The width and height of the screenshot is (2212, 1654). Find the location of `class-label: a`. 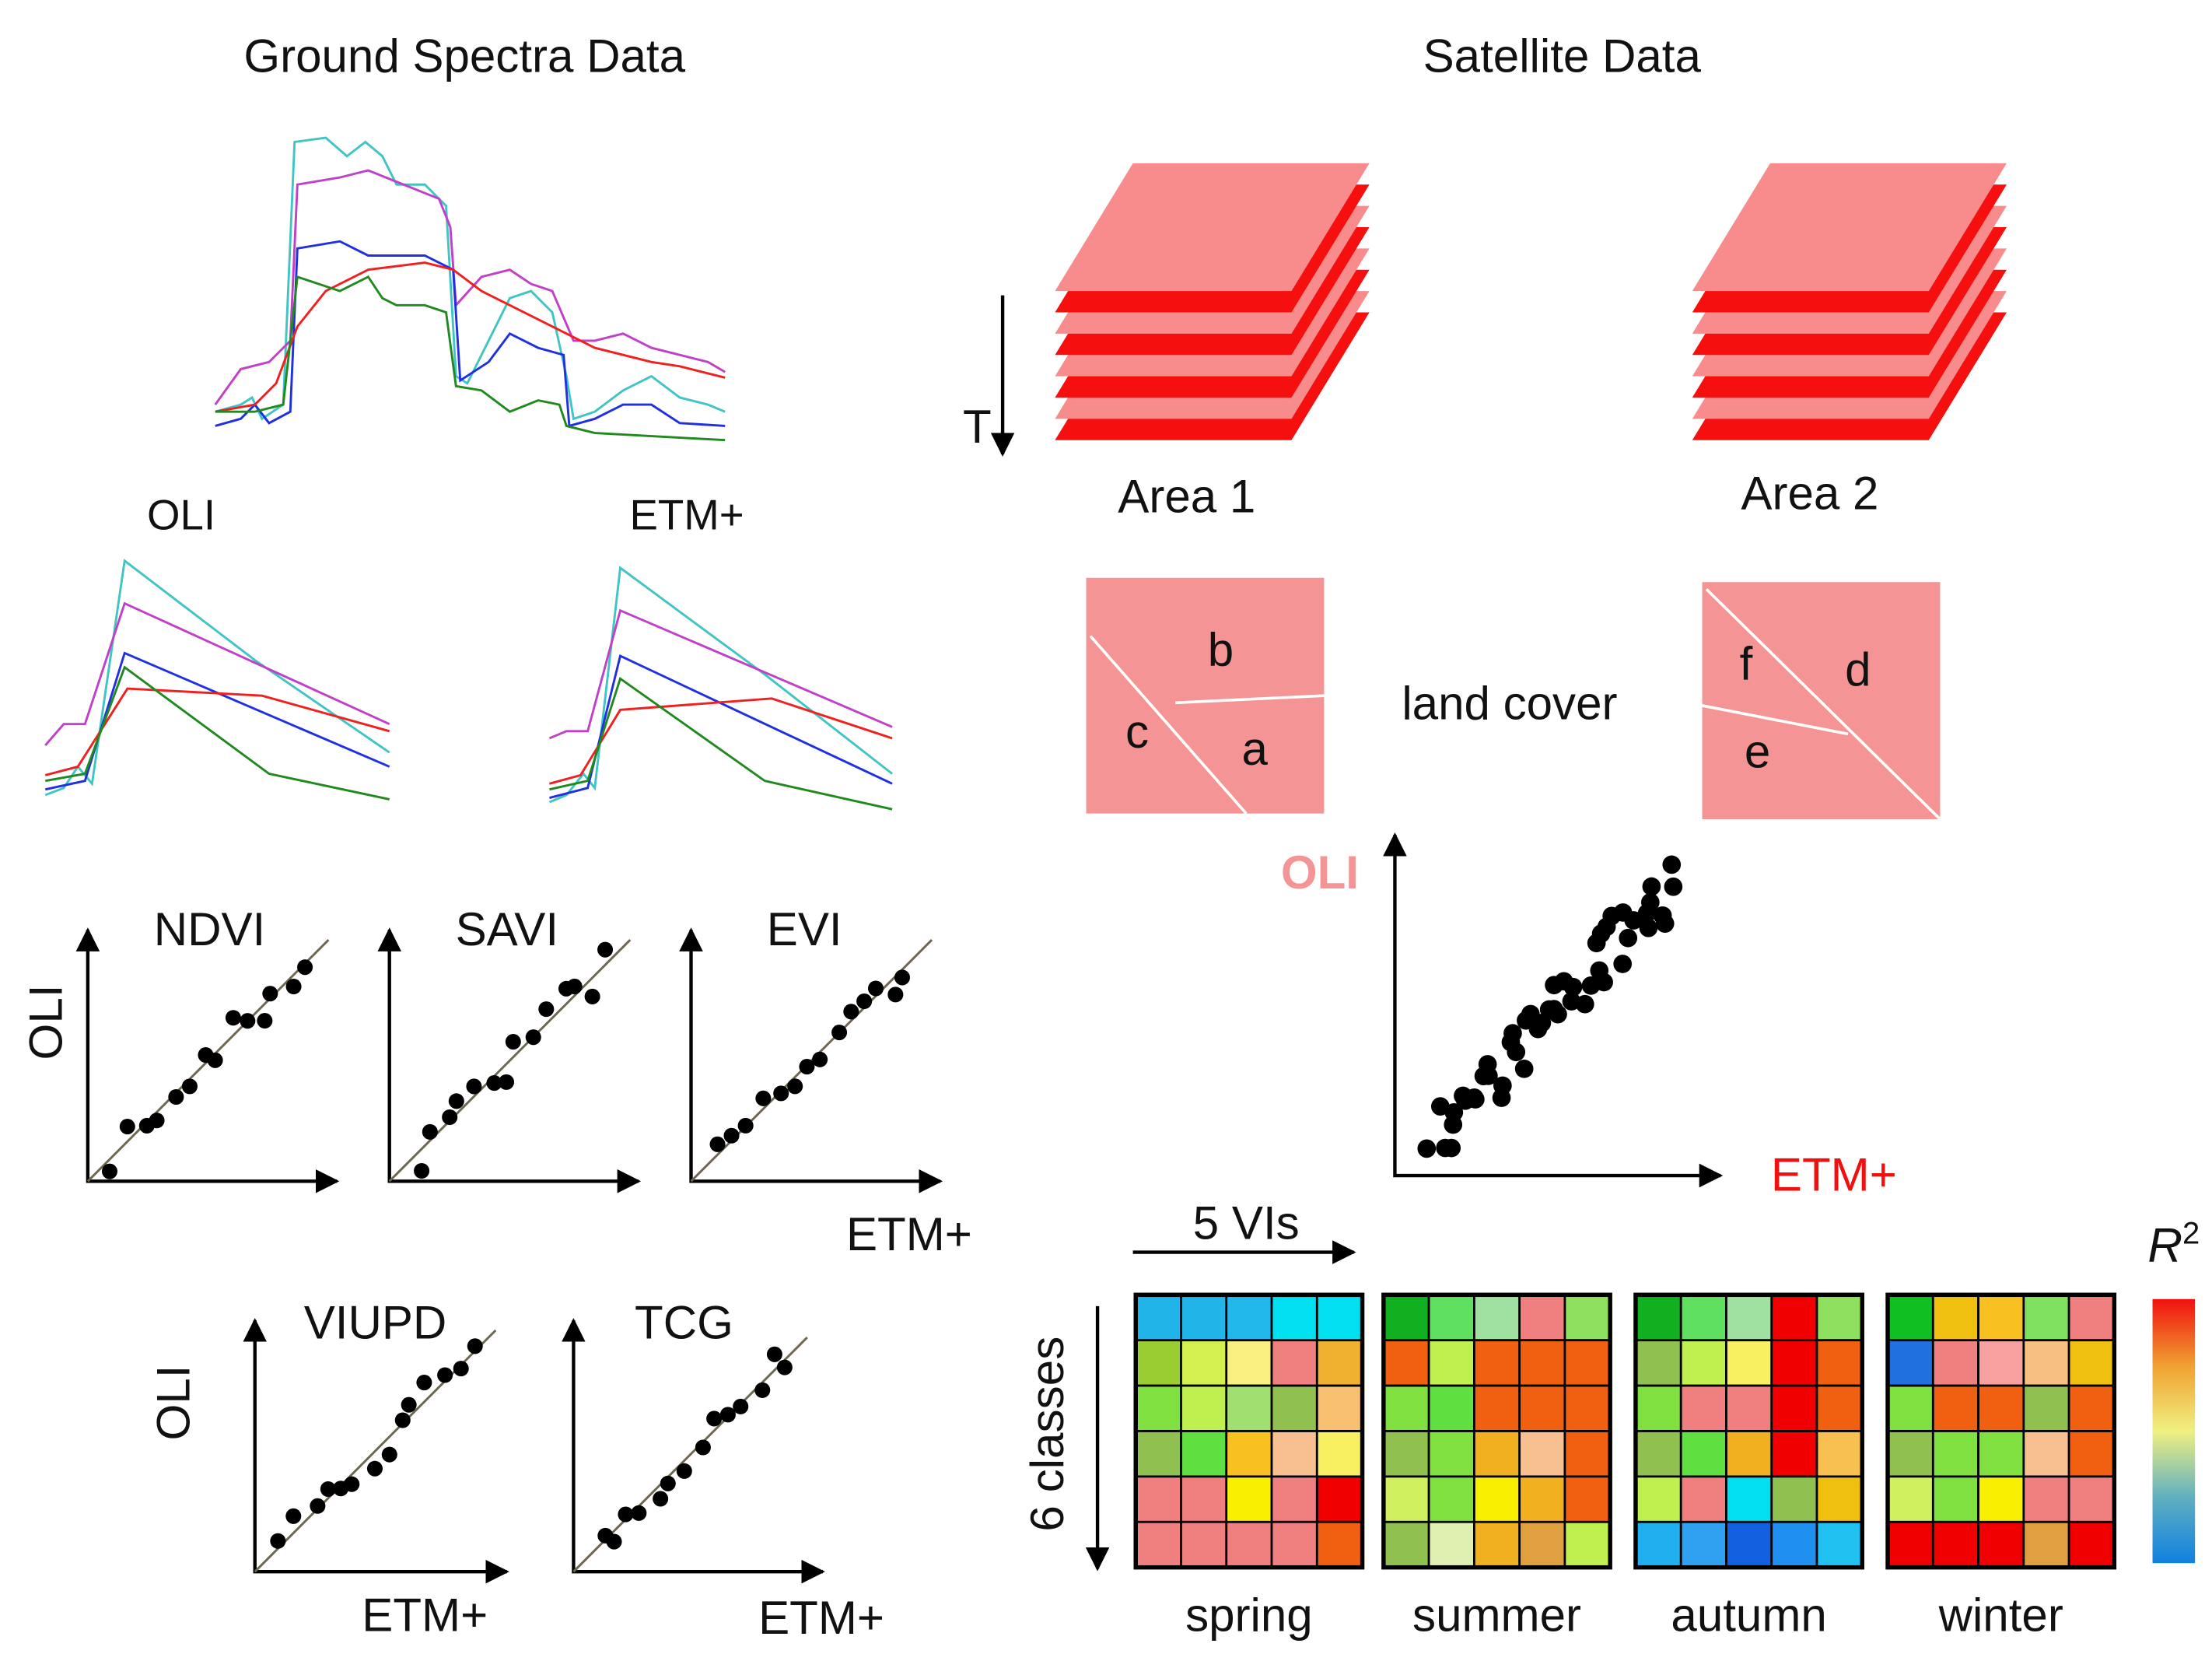

class-label: a is located at coordinates (1255, 749).